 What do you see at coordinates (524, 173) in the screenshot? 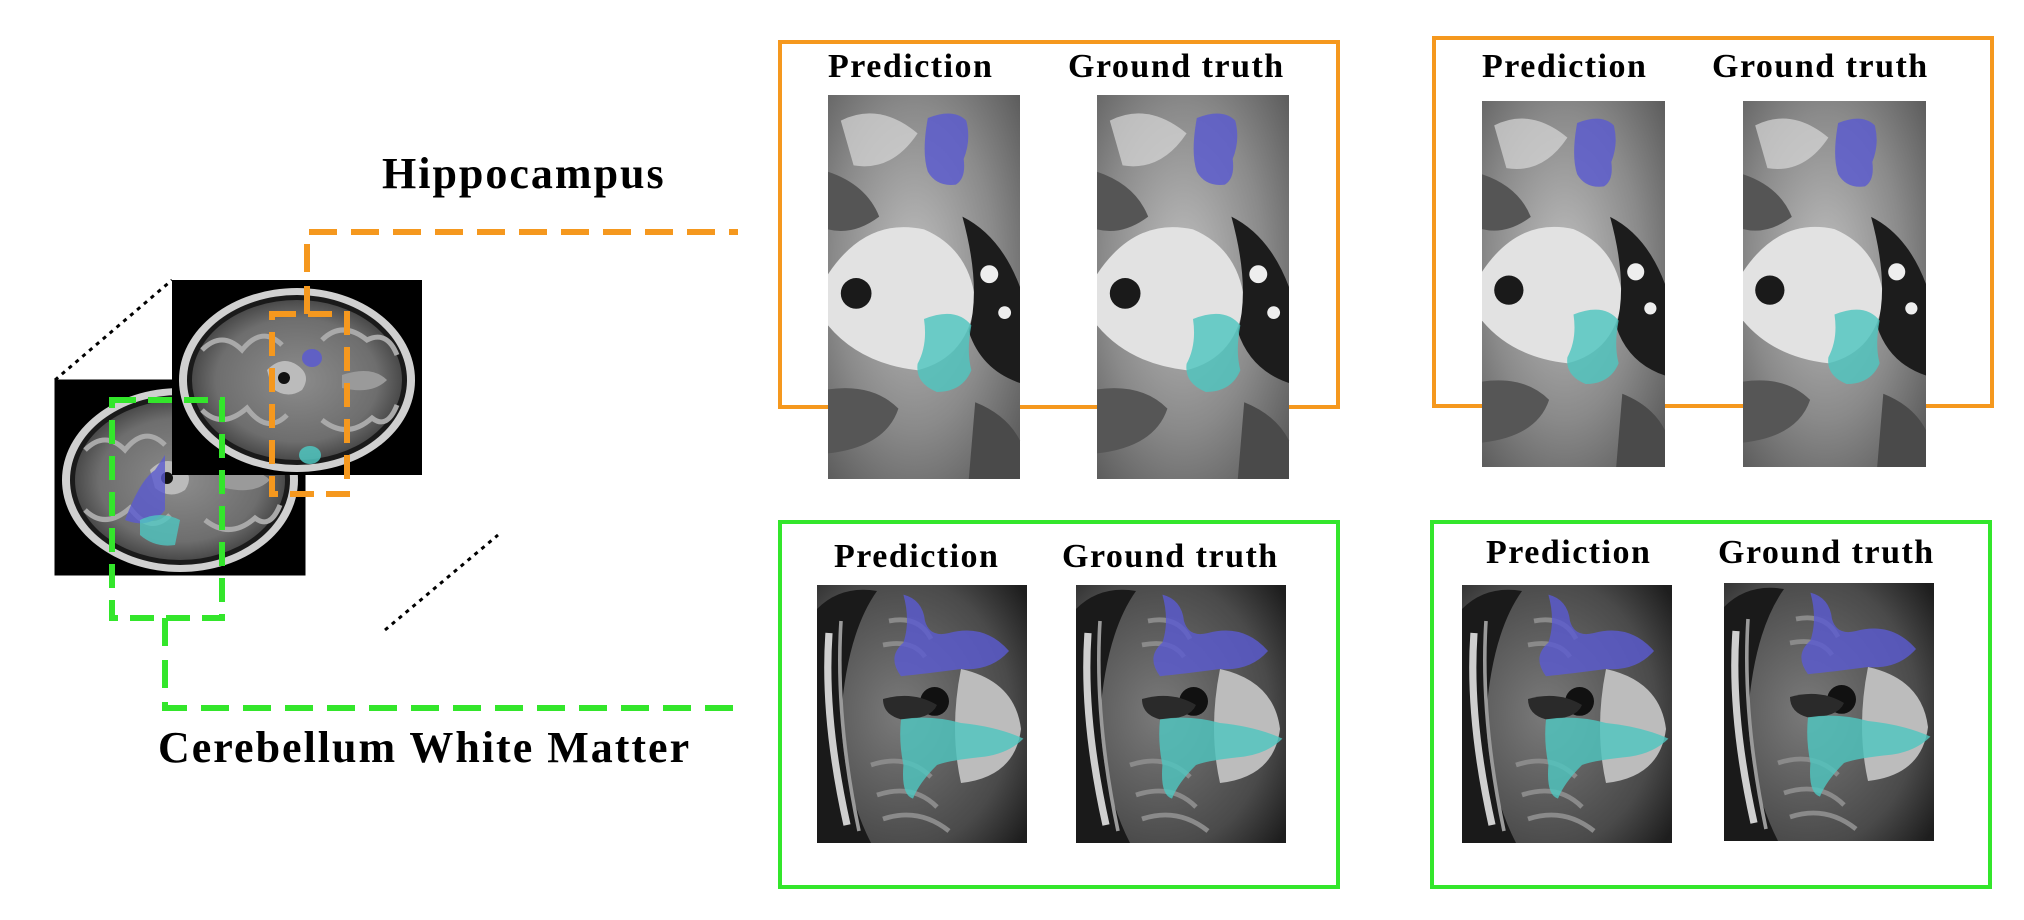
I see `hippocampus-label: Hippocampus` at bounding box center [524, 173].